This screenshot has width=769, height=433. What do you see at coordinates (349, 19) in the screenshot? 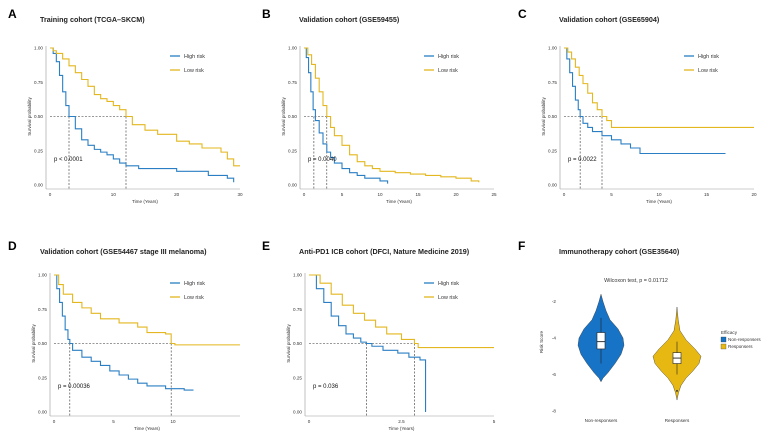
I see `chart-title: Validation cohort (GSE59455)` at bounding box center [349, 19].